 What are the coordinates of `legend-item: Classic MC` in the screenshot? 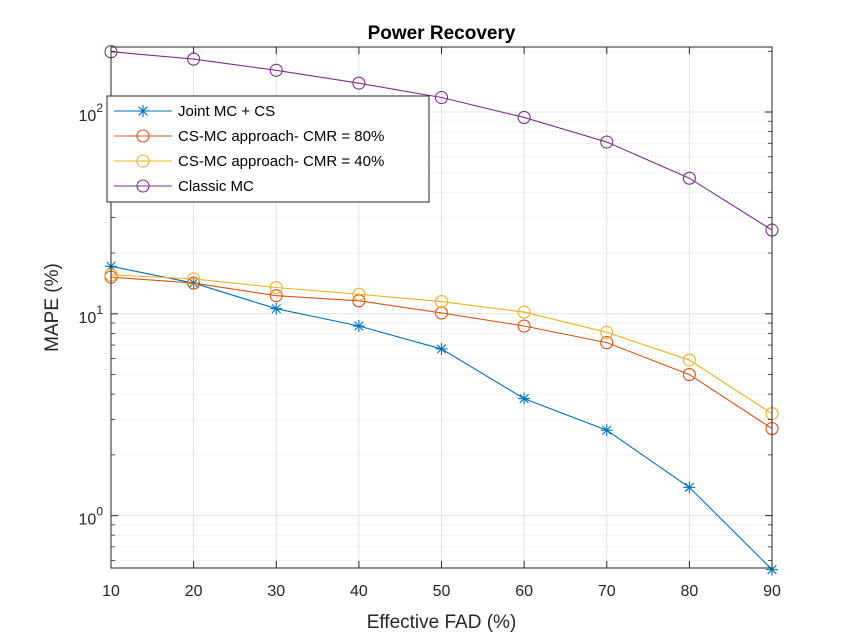 It's located at (184, 186).